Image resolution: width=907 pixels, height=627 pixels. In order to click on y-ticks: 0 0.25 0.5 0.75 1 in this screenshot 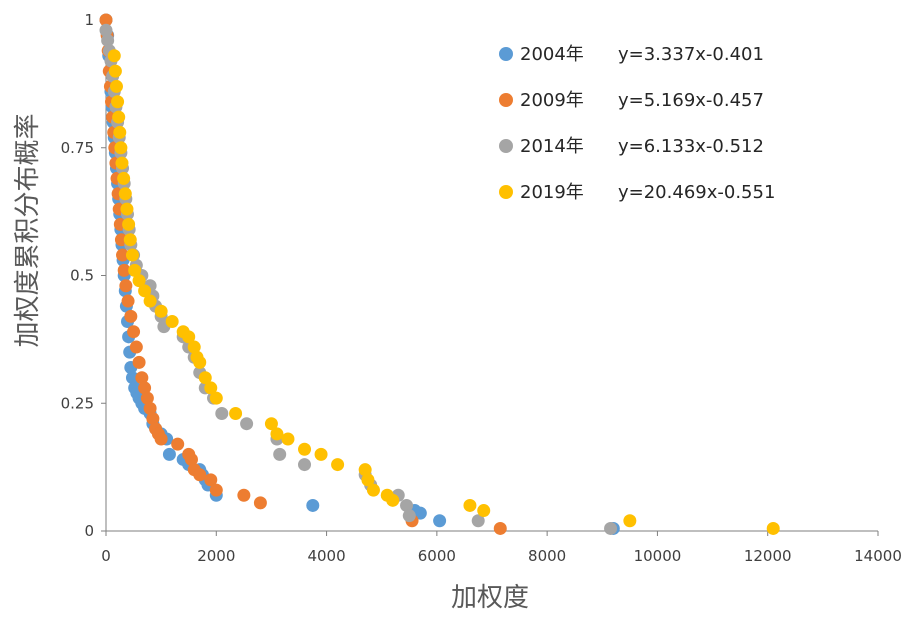, I will do `click(83, 275)`.